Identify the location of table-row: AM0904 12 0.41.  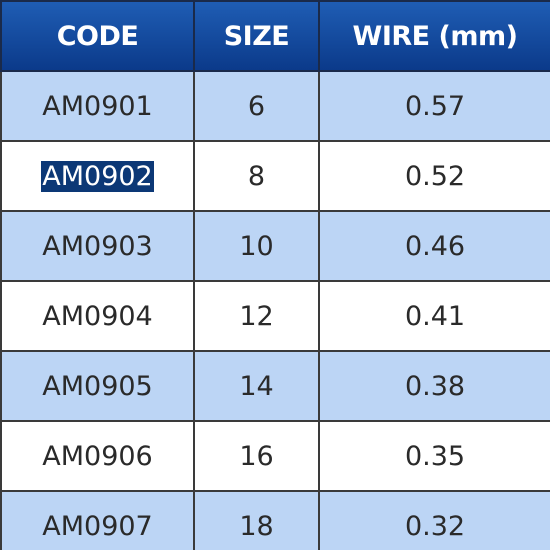
(275, 316).